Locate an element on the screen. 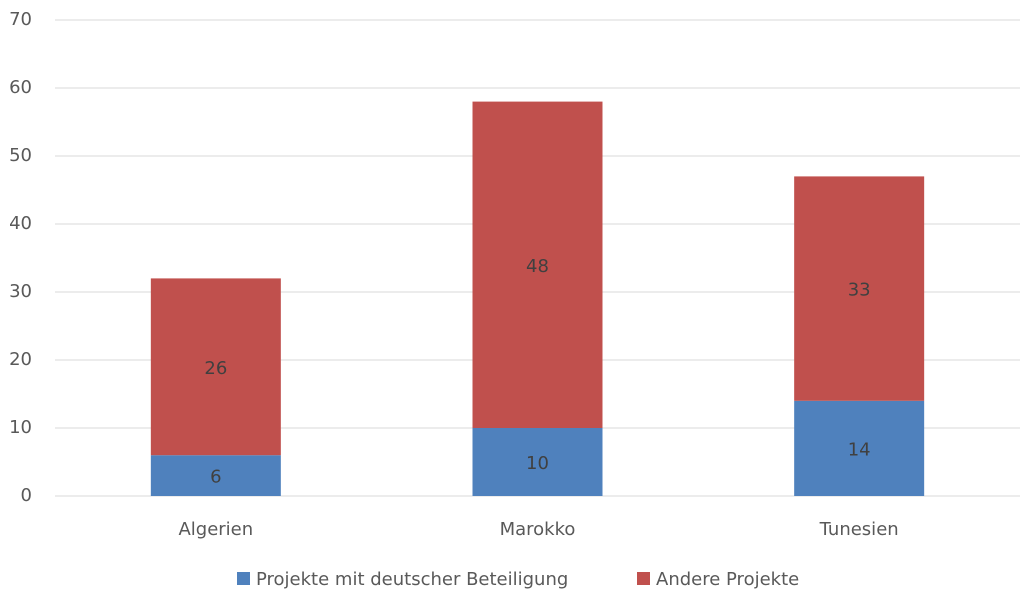 The image size is (1020, 592). y-tick-label: 30 is located at coordinates (20, 291).